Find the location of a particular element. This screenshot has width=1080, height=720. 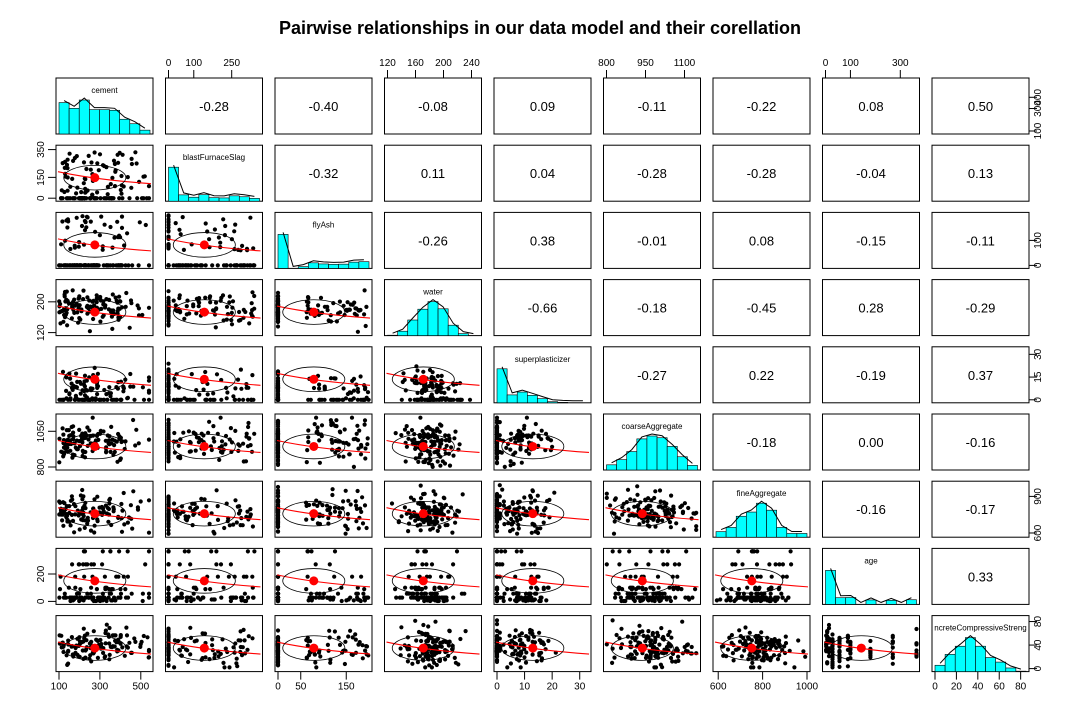

axis-tick-label: 0 is located at coordinates (497, 687).